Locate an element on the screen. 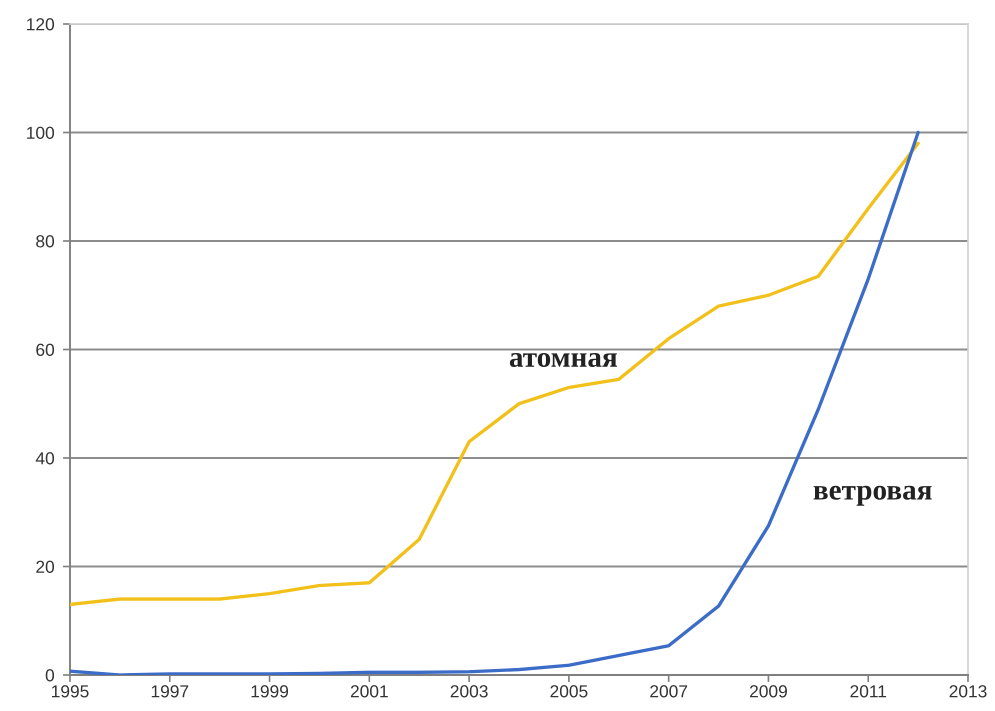 This screenshot has height=711, width=995. series-label: атомная is located at coordinates (563, 359).